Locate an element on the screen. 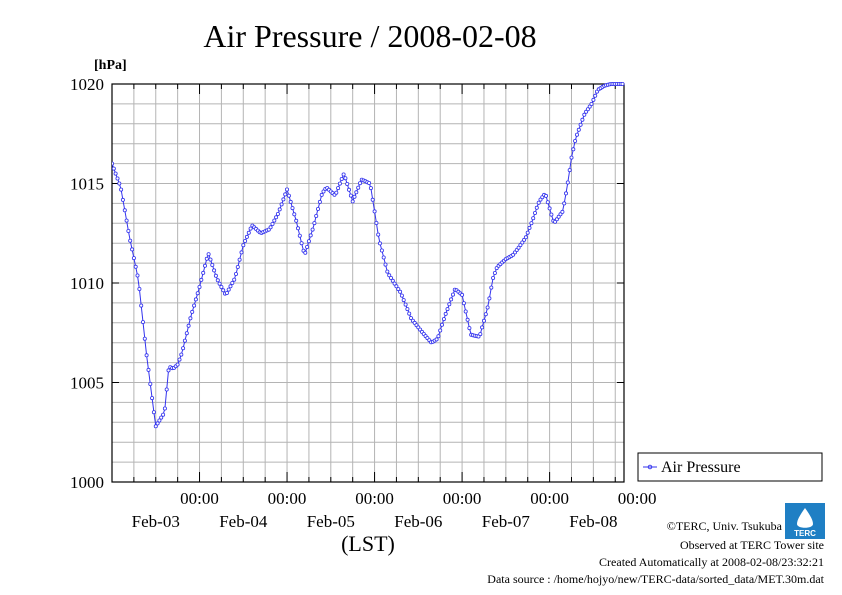 This screenshot has width=842, height=595. x-tick-label-date: Feb-04 is located at coordinates (243, 521).